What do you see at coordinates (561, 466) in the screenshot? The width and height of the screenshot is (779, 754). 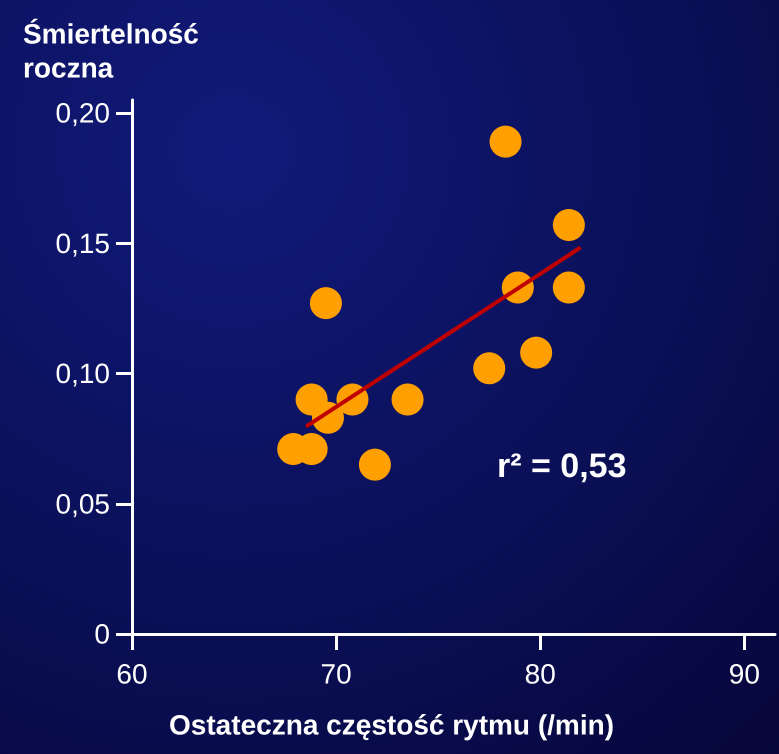 I see `annotation: r² = 0,53` at bounding box center [561, 466].